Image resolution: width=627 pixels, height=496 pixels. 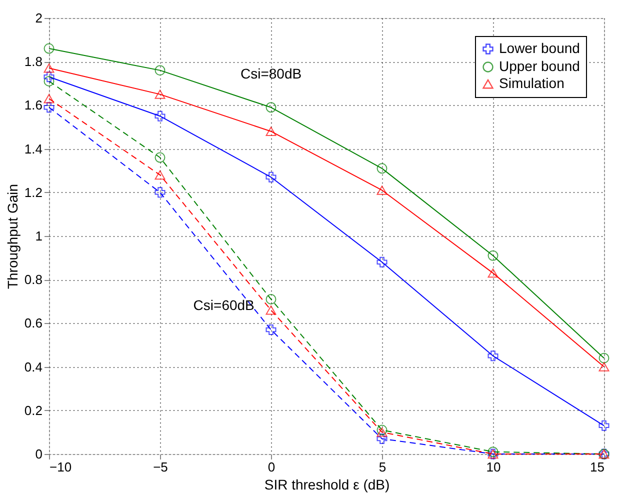 What do you see at coordinates (61, 467) in the screenshot?
I see `x-tick-label: −10` at bounding box center [61, 467].